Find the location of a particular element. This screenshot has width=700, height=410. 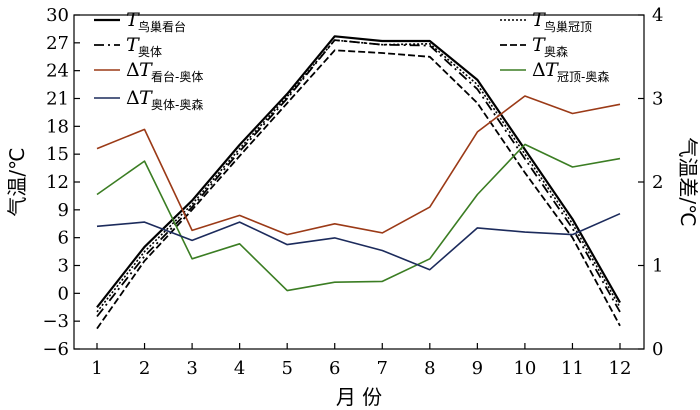

y-axis-title-right: 气温差/℃ is located at coordinates (688, 181).